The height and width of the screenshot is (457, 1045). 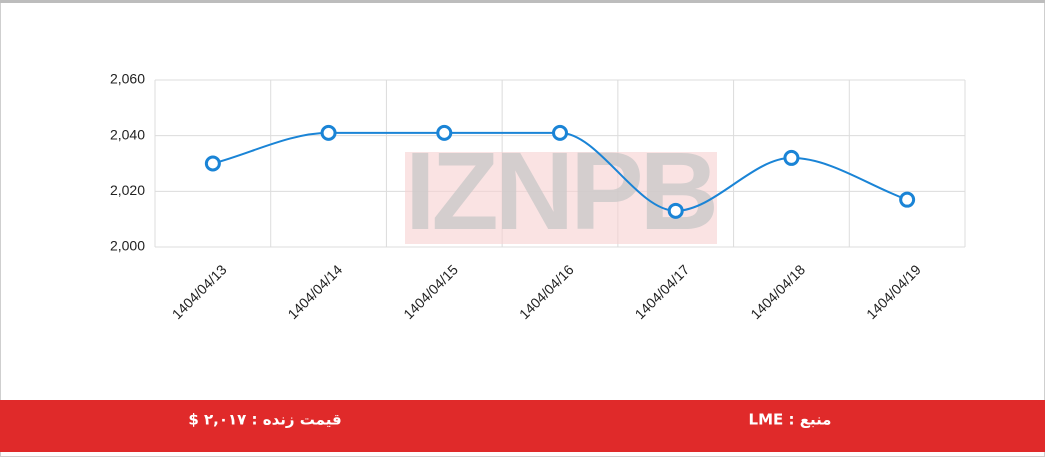 What do you see at coordinates (264, 420) in the screenshot?
I see `live-price: قیمت زنده : ۲,۰۱۷ $` at bounding box center [264, 420].